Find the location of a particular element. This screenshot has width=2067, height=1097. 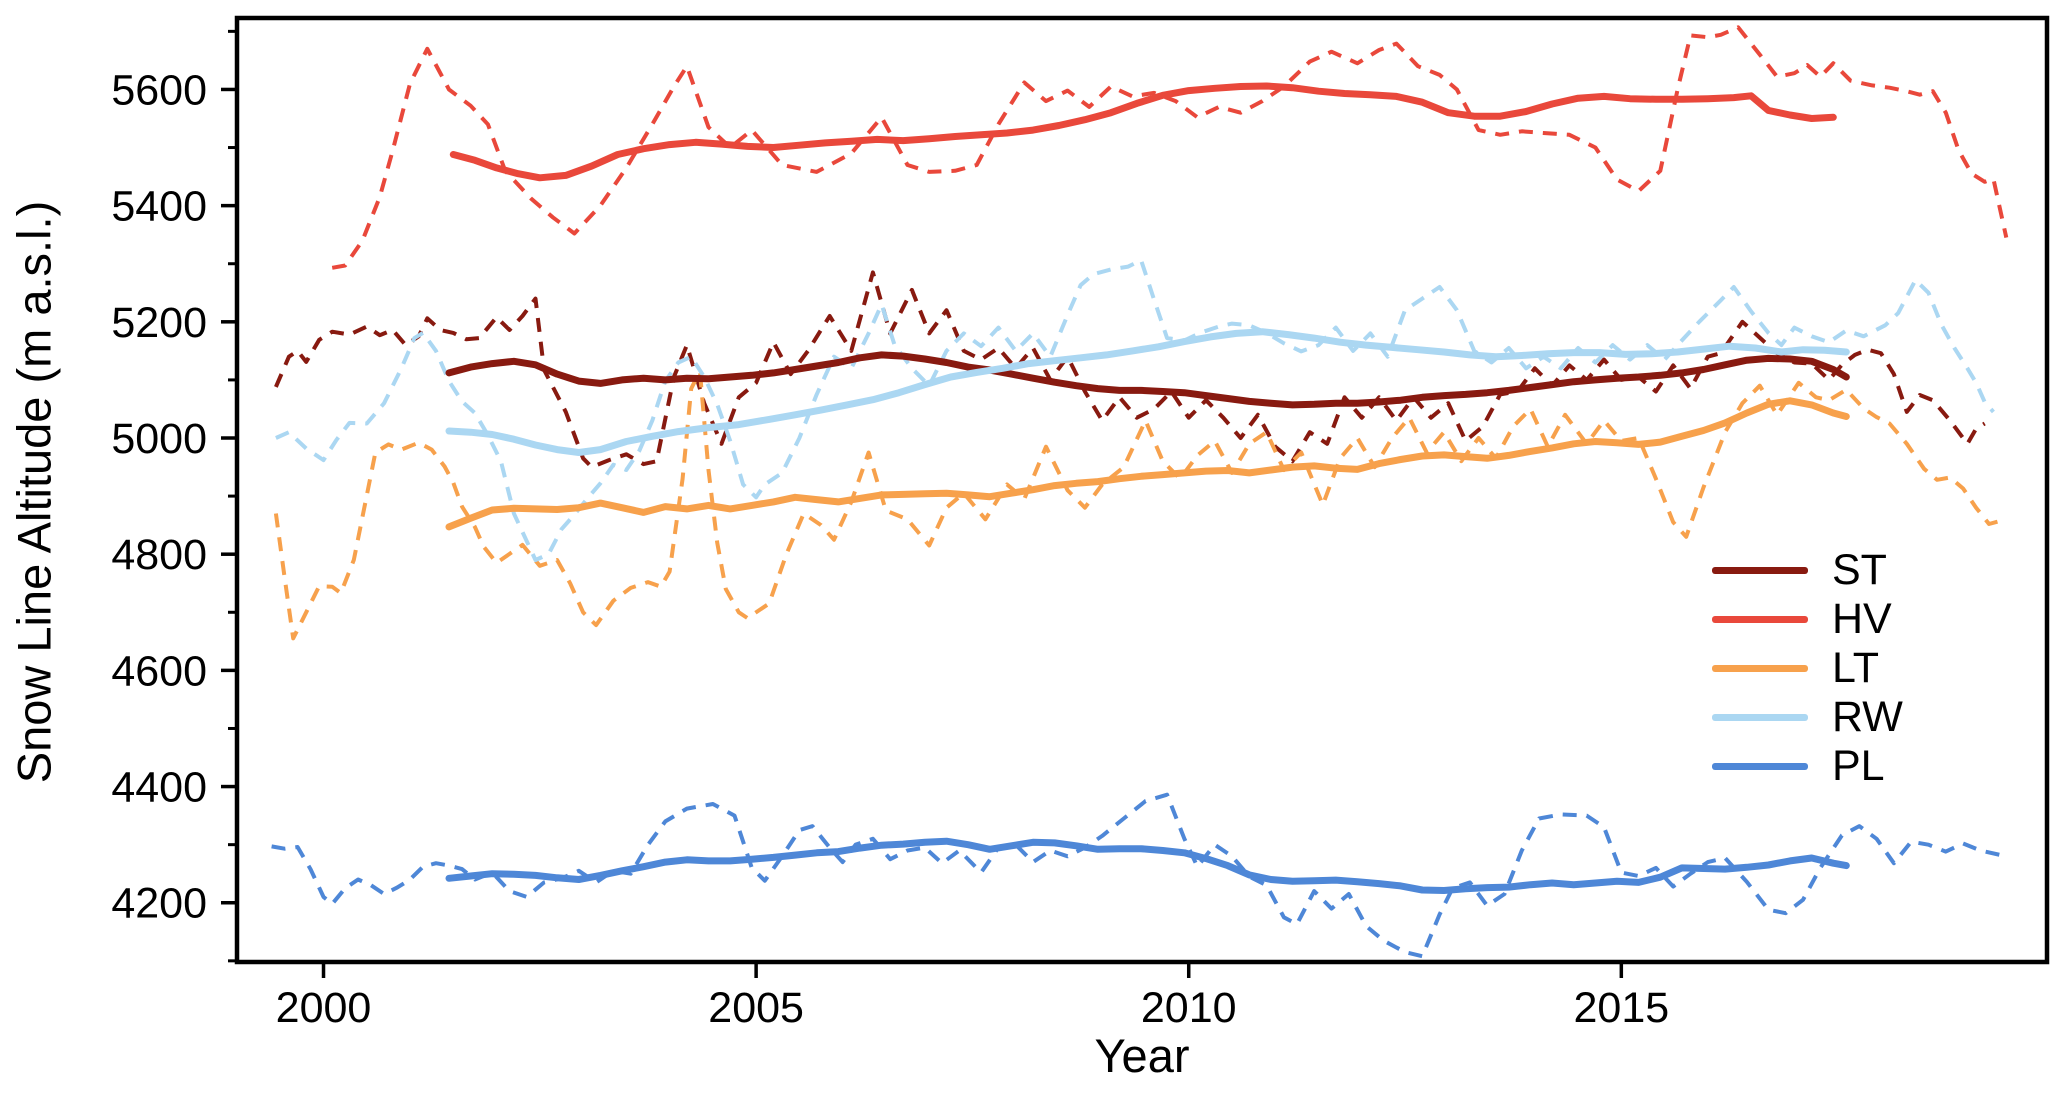

legend-swatch-HV is located at coordinates (1760, 619).